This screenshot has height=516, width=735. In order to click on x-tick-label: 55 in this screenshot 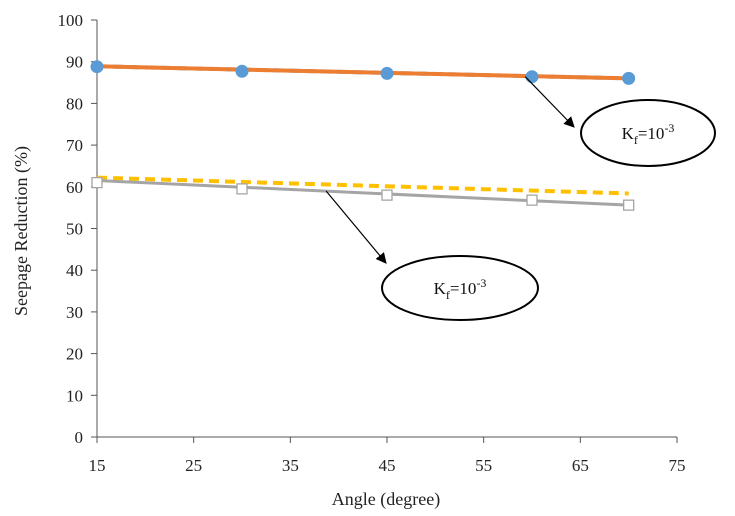, I will do `click(483, 465)`.